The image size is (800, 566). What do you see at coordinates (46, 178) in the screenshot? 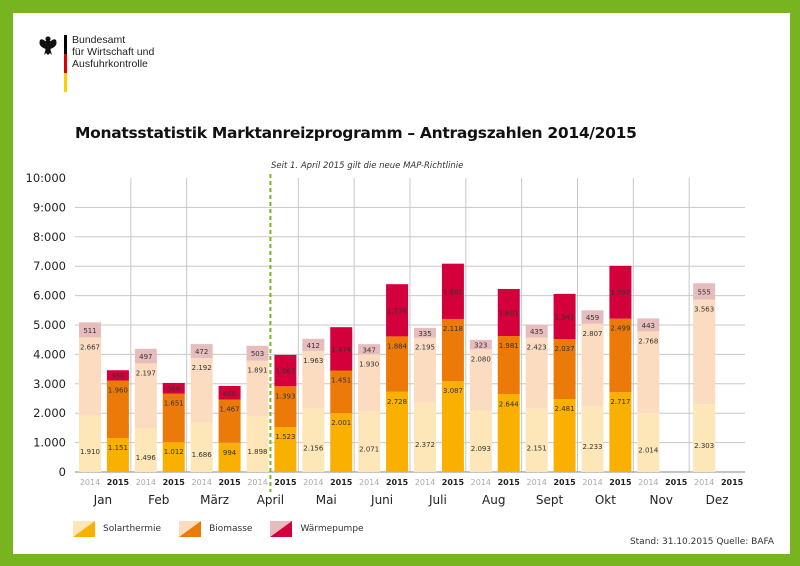
I see `y-tick-label: 10:000` at bounding box center [46, 178].